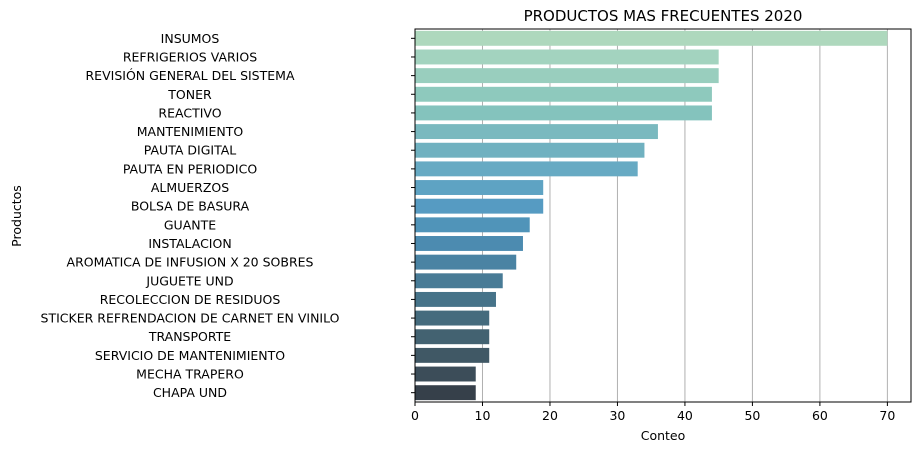  I want to click on y-tick-label: JUGUETE UND, so click(189, 280).